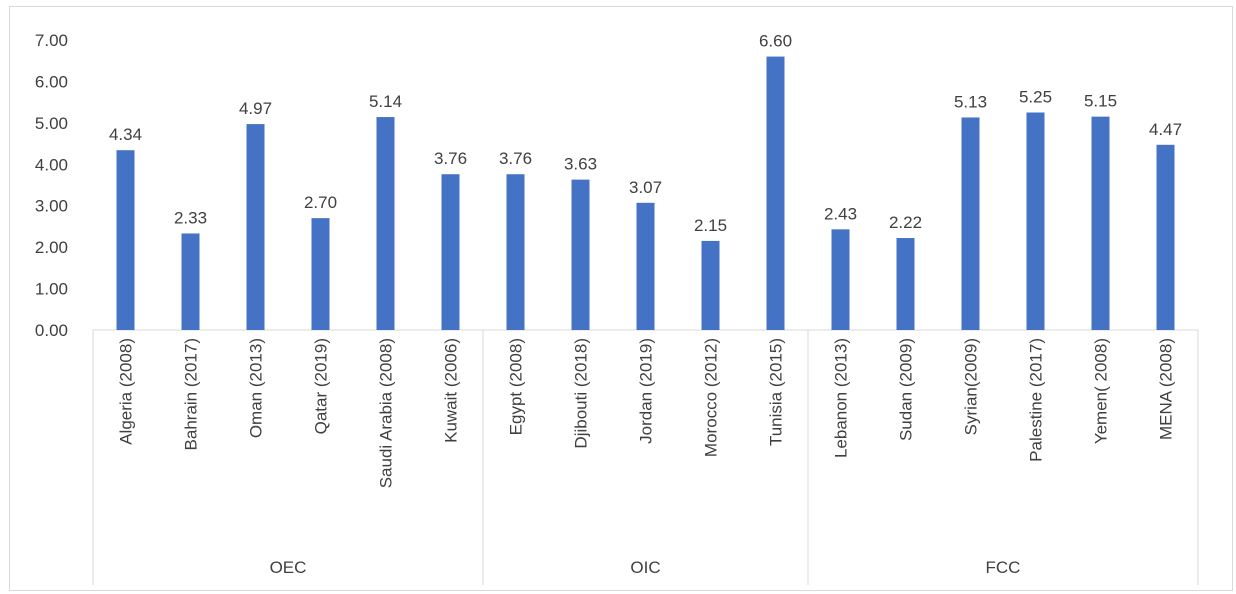  Describe the element at coordinates (320, 202) in the screenshot. I see `data-label: 2.70` at that location.